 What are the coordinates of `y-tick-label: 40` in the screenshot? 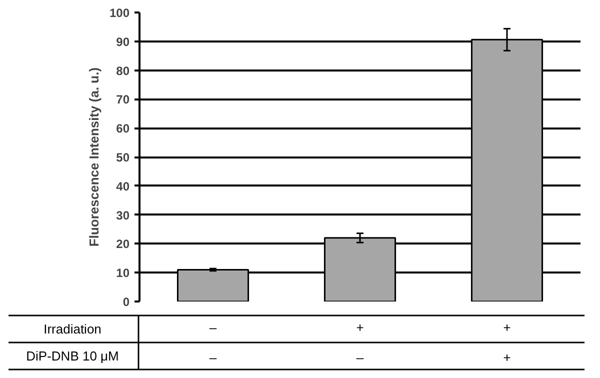 It's located at (123, 186).